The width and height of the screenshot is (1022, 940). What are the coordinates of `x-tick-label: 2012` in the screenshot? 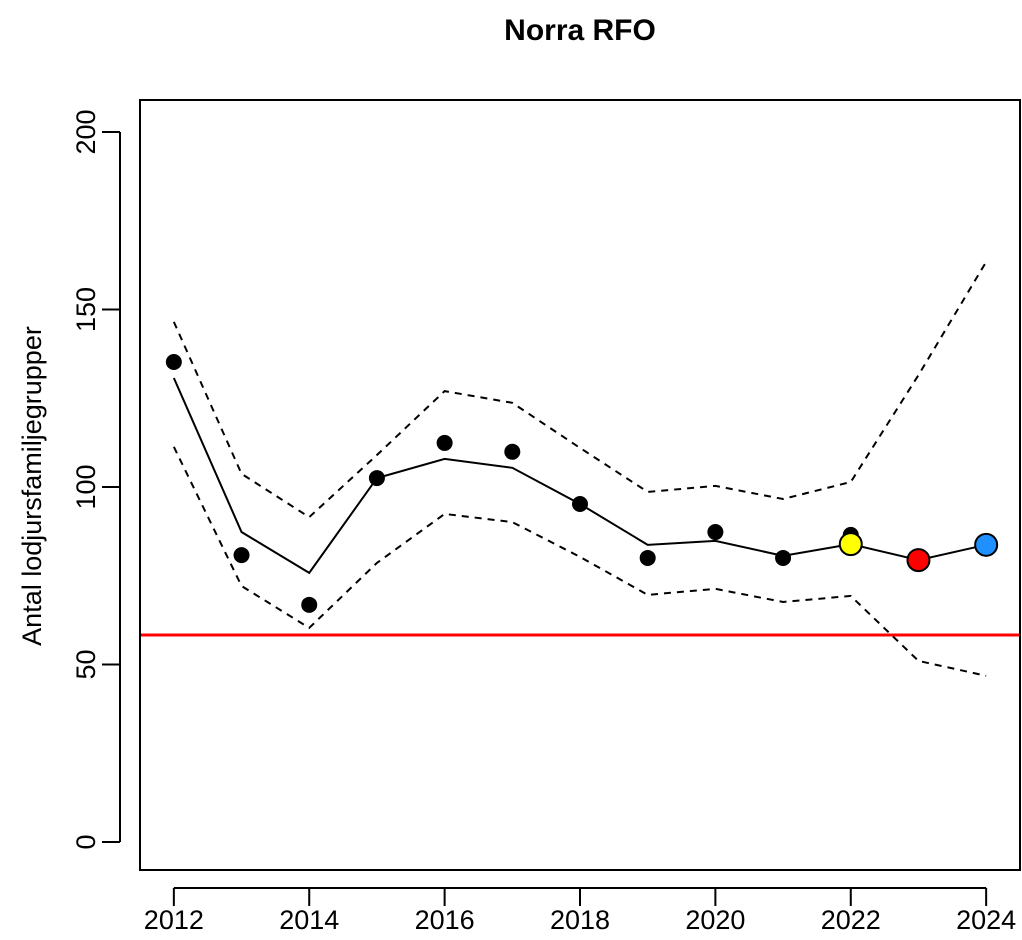 It's located at (174, 920).